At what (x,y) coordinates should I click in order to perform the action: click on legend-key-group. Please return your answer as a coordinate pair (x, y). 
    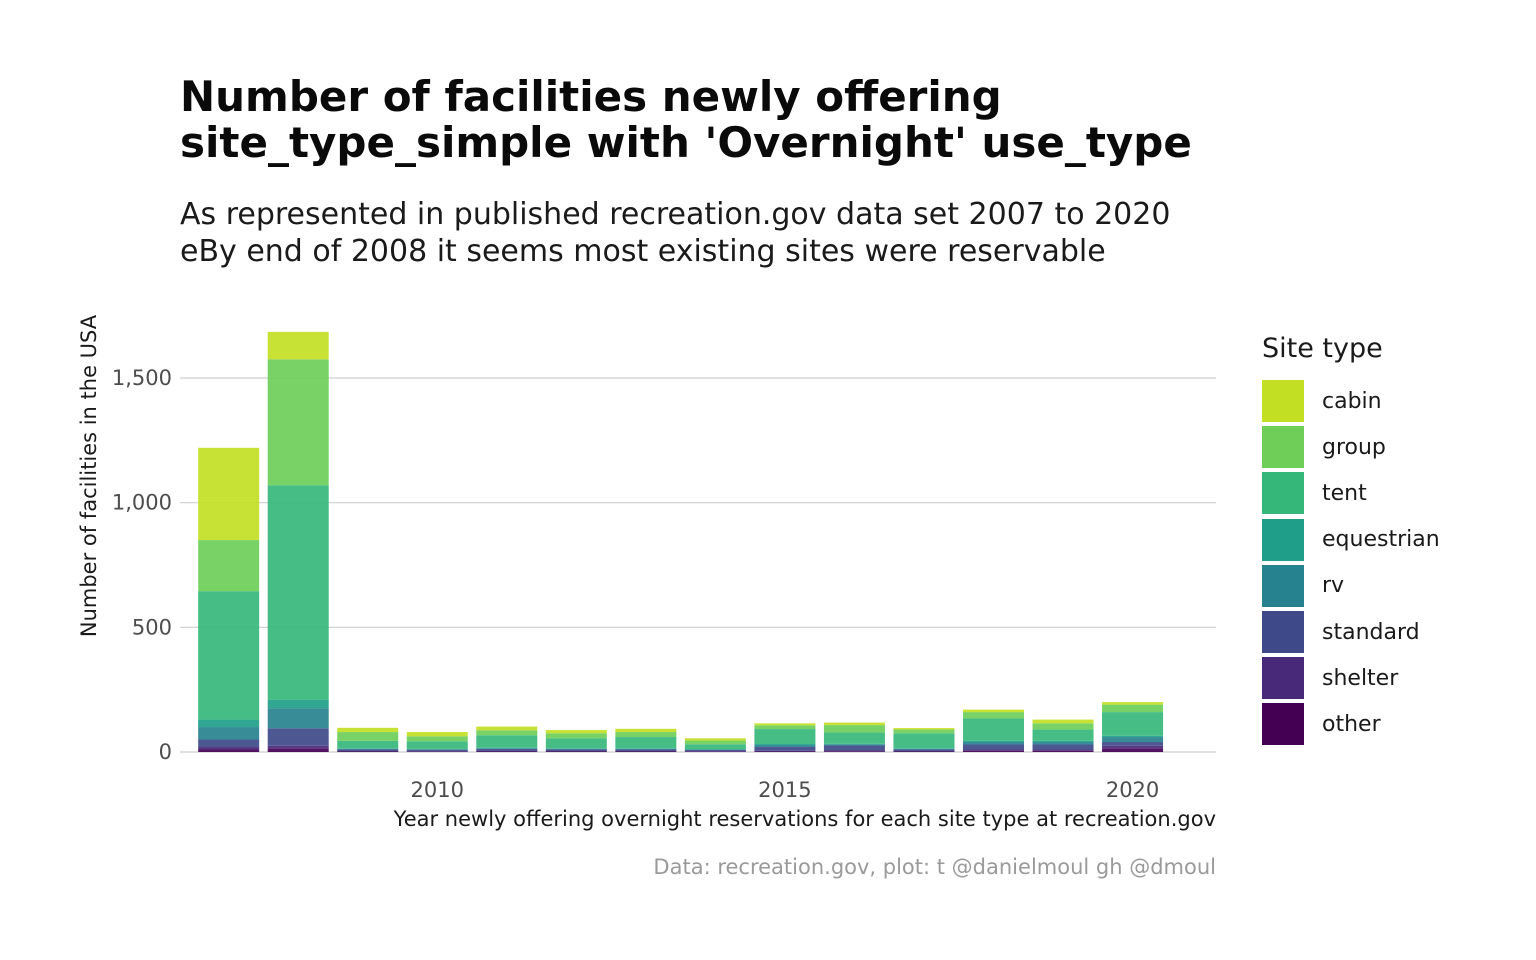
    Looking at the image, I should click on (1283, 447).